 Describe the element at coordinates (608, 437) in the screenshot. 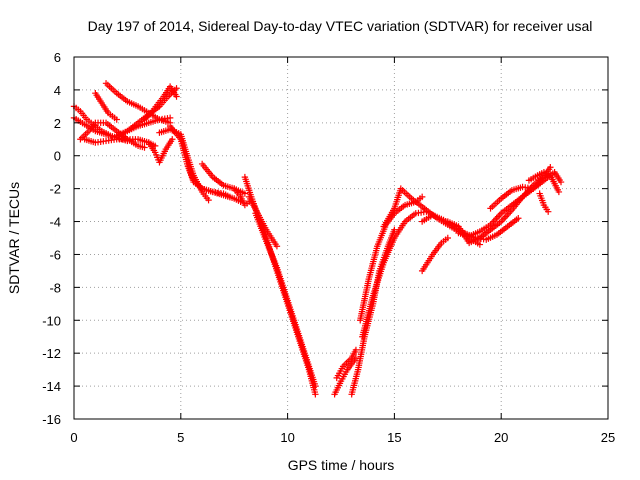

I see `x-tick-label: 25` at that location.